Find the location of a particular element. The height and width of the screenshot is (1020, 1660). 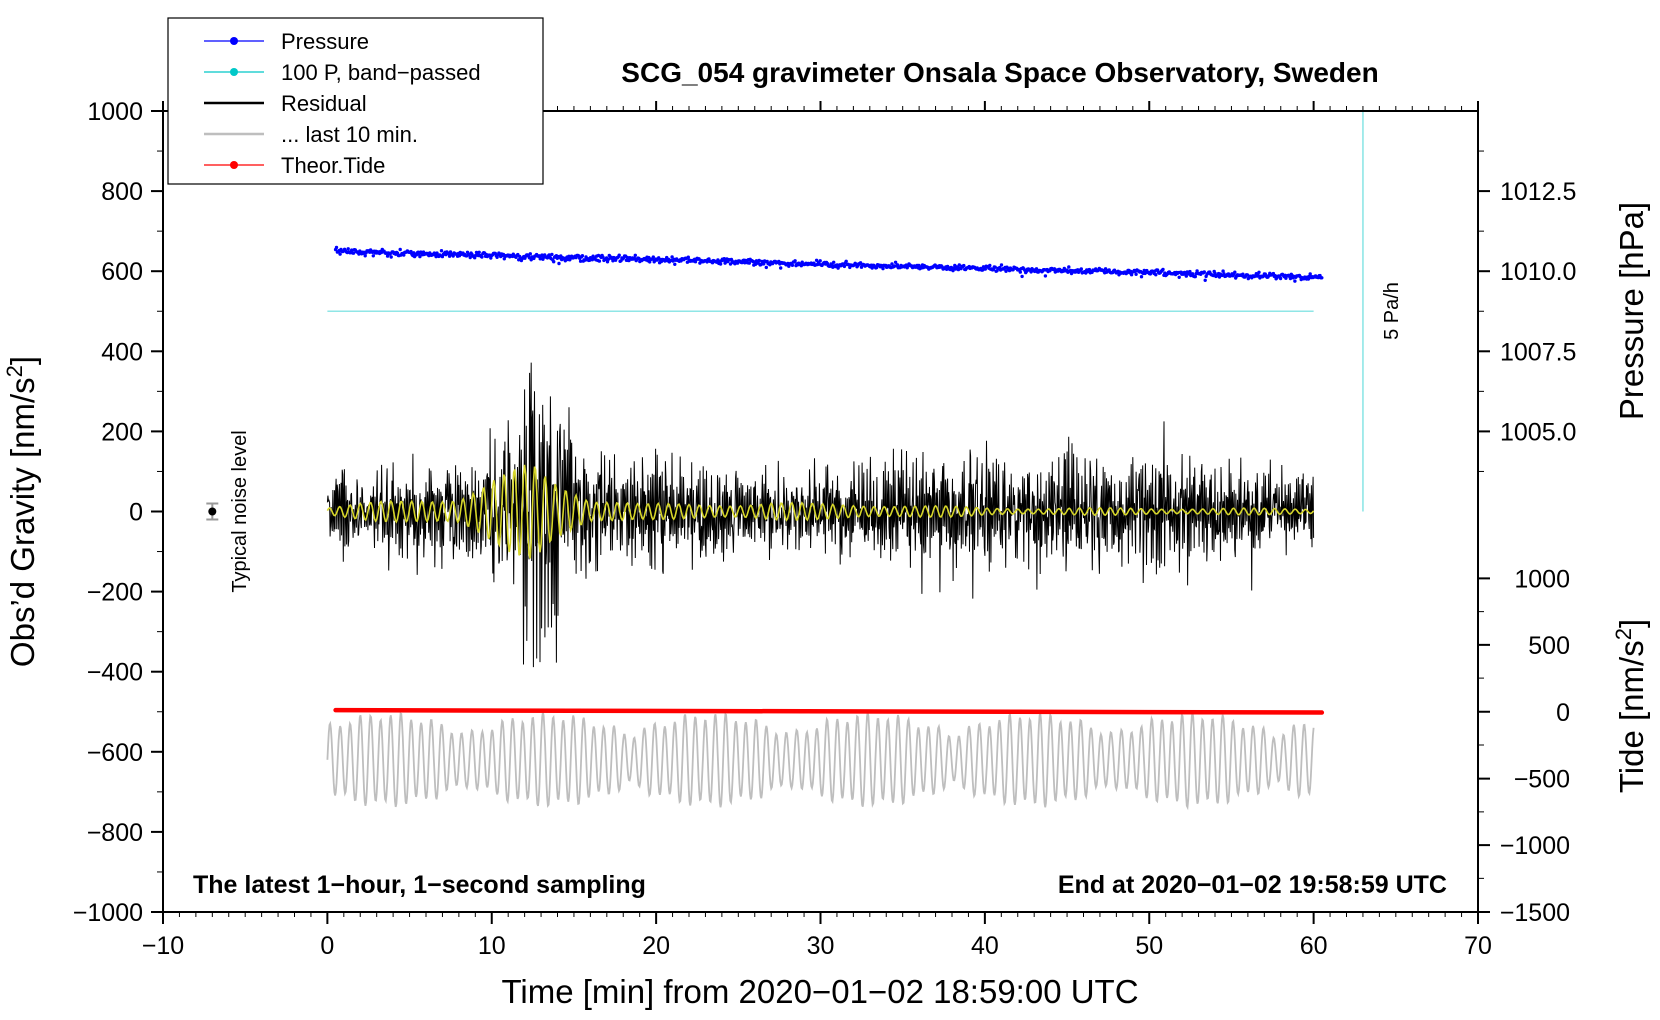

x-tick-label: 0 is located at coordinates (327, 946).